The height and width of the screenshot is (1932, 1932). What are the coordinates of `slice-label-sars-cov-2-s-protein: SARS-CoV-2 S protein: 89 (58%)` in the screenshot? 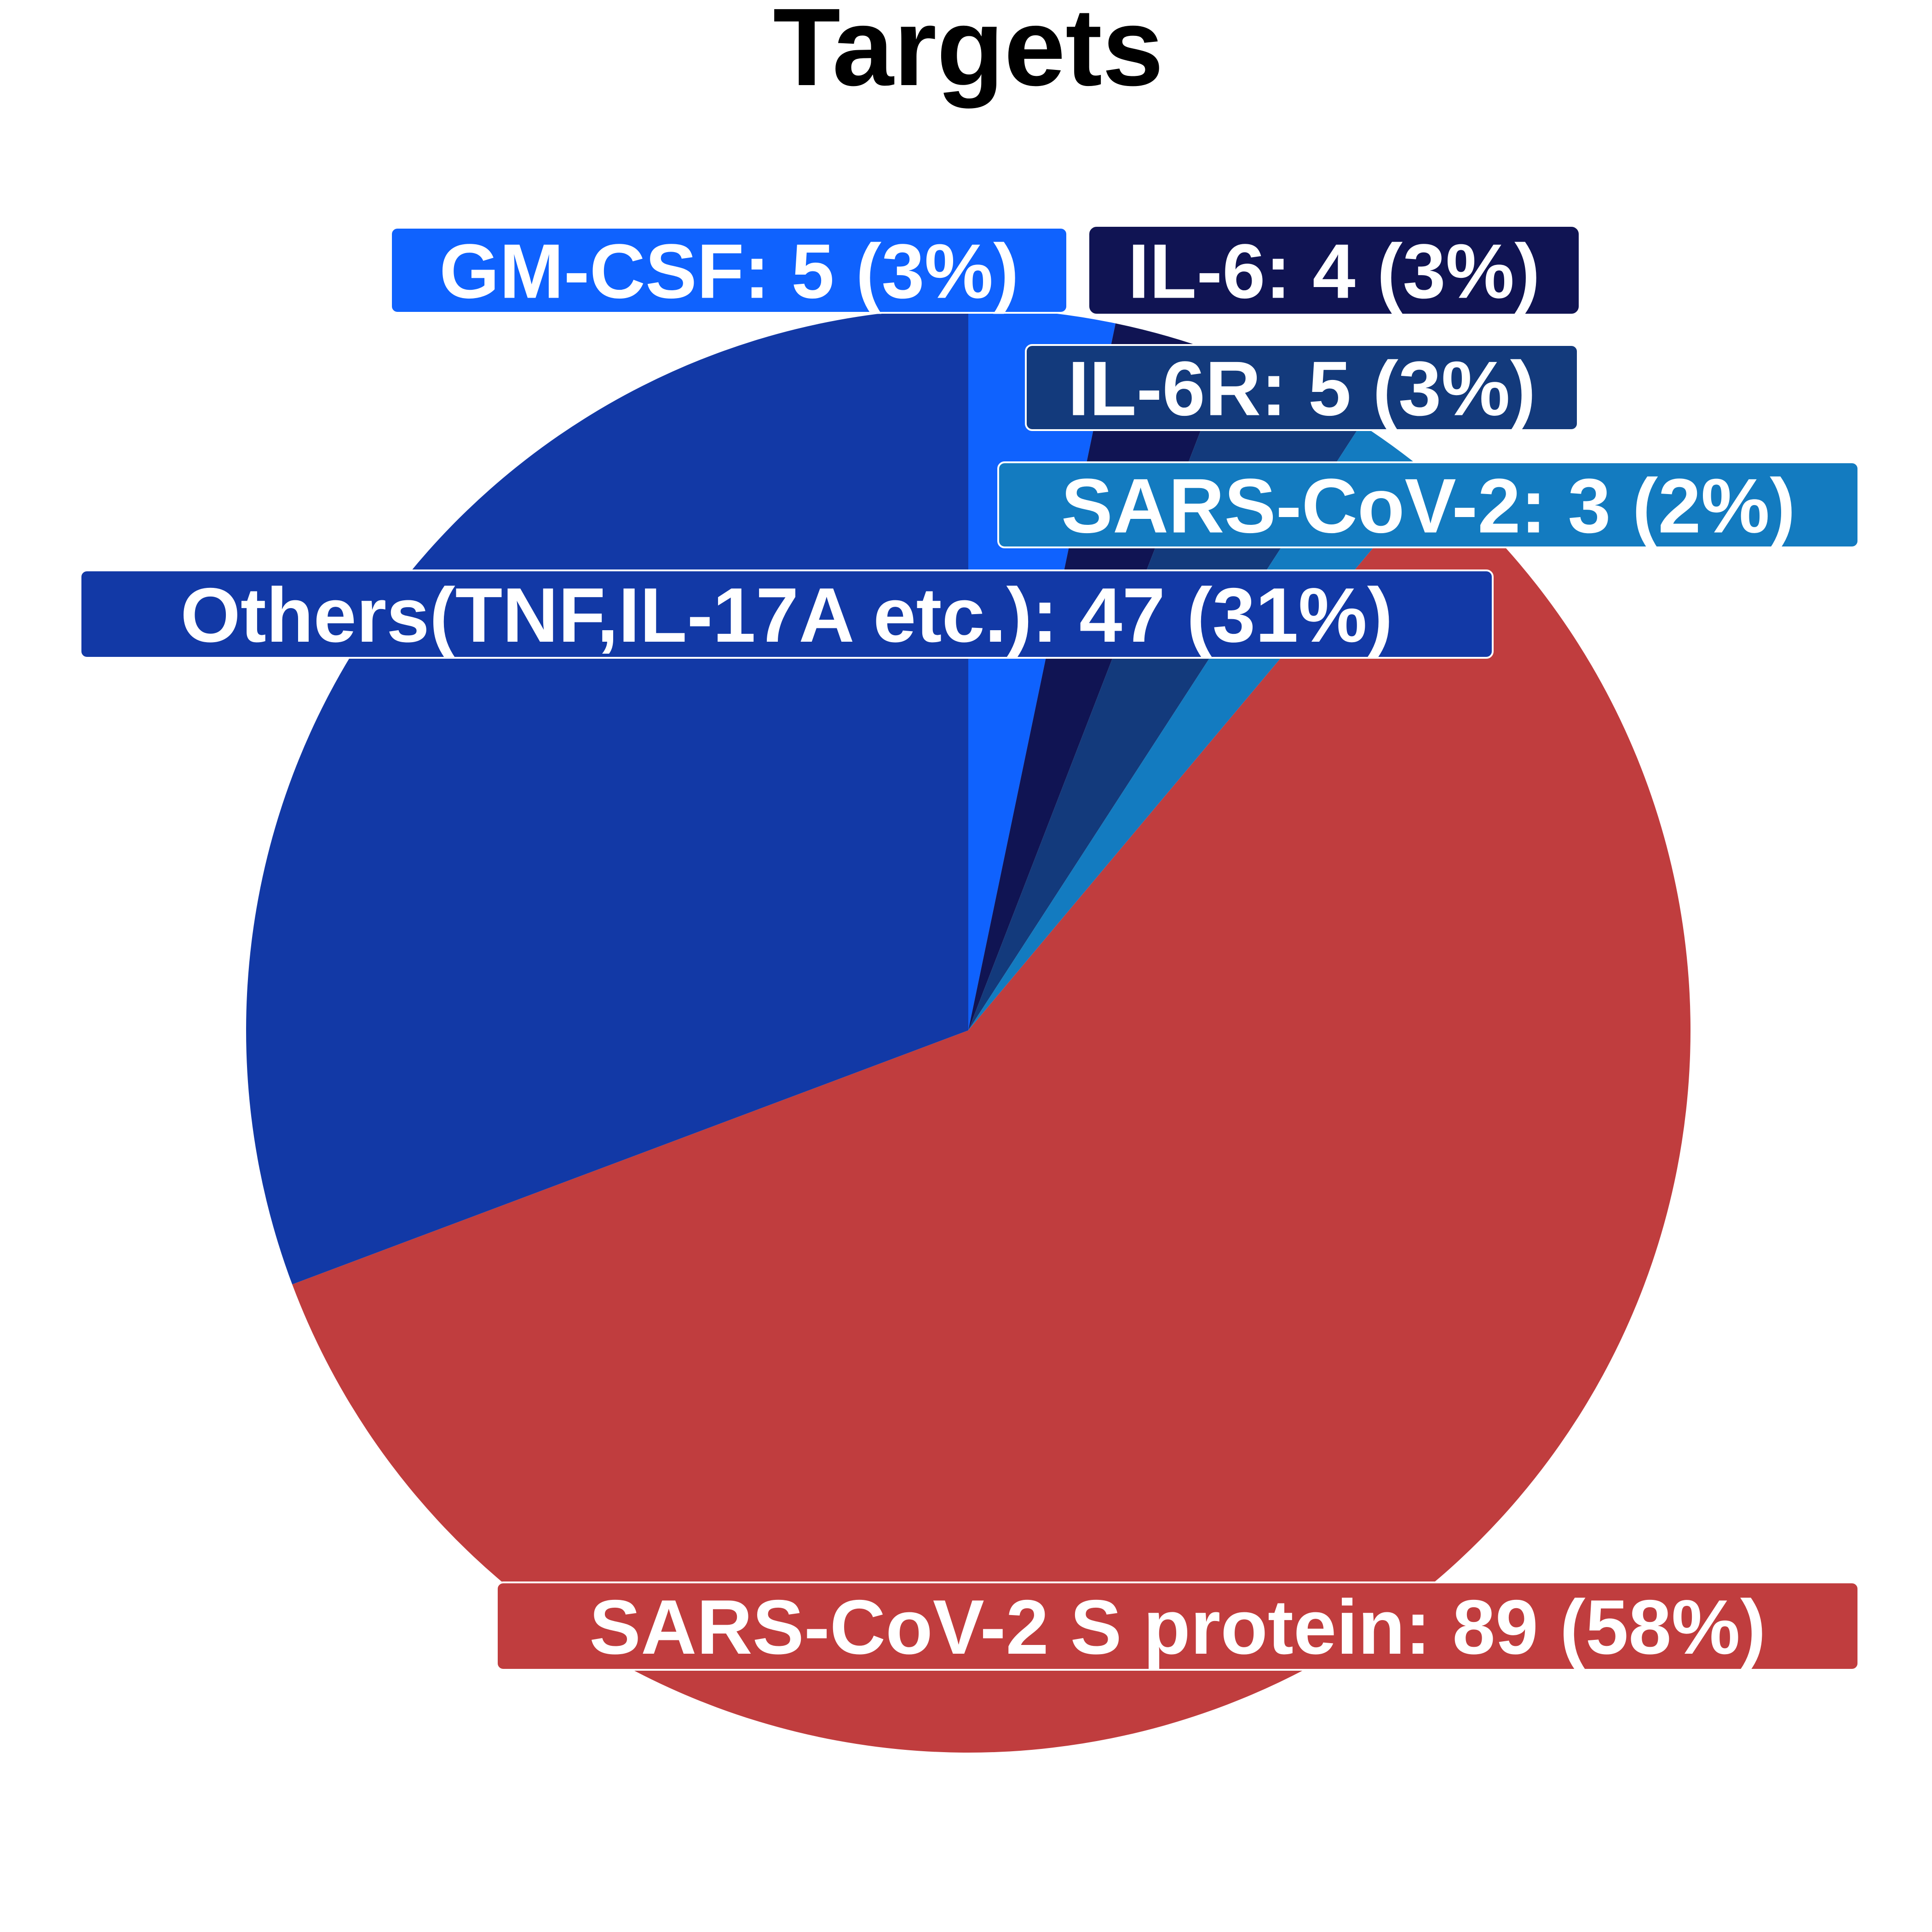 It's located at (1177, 1626).